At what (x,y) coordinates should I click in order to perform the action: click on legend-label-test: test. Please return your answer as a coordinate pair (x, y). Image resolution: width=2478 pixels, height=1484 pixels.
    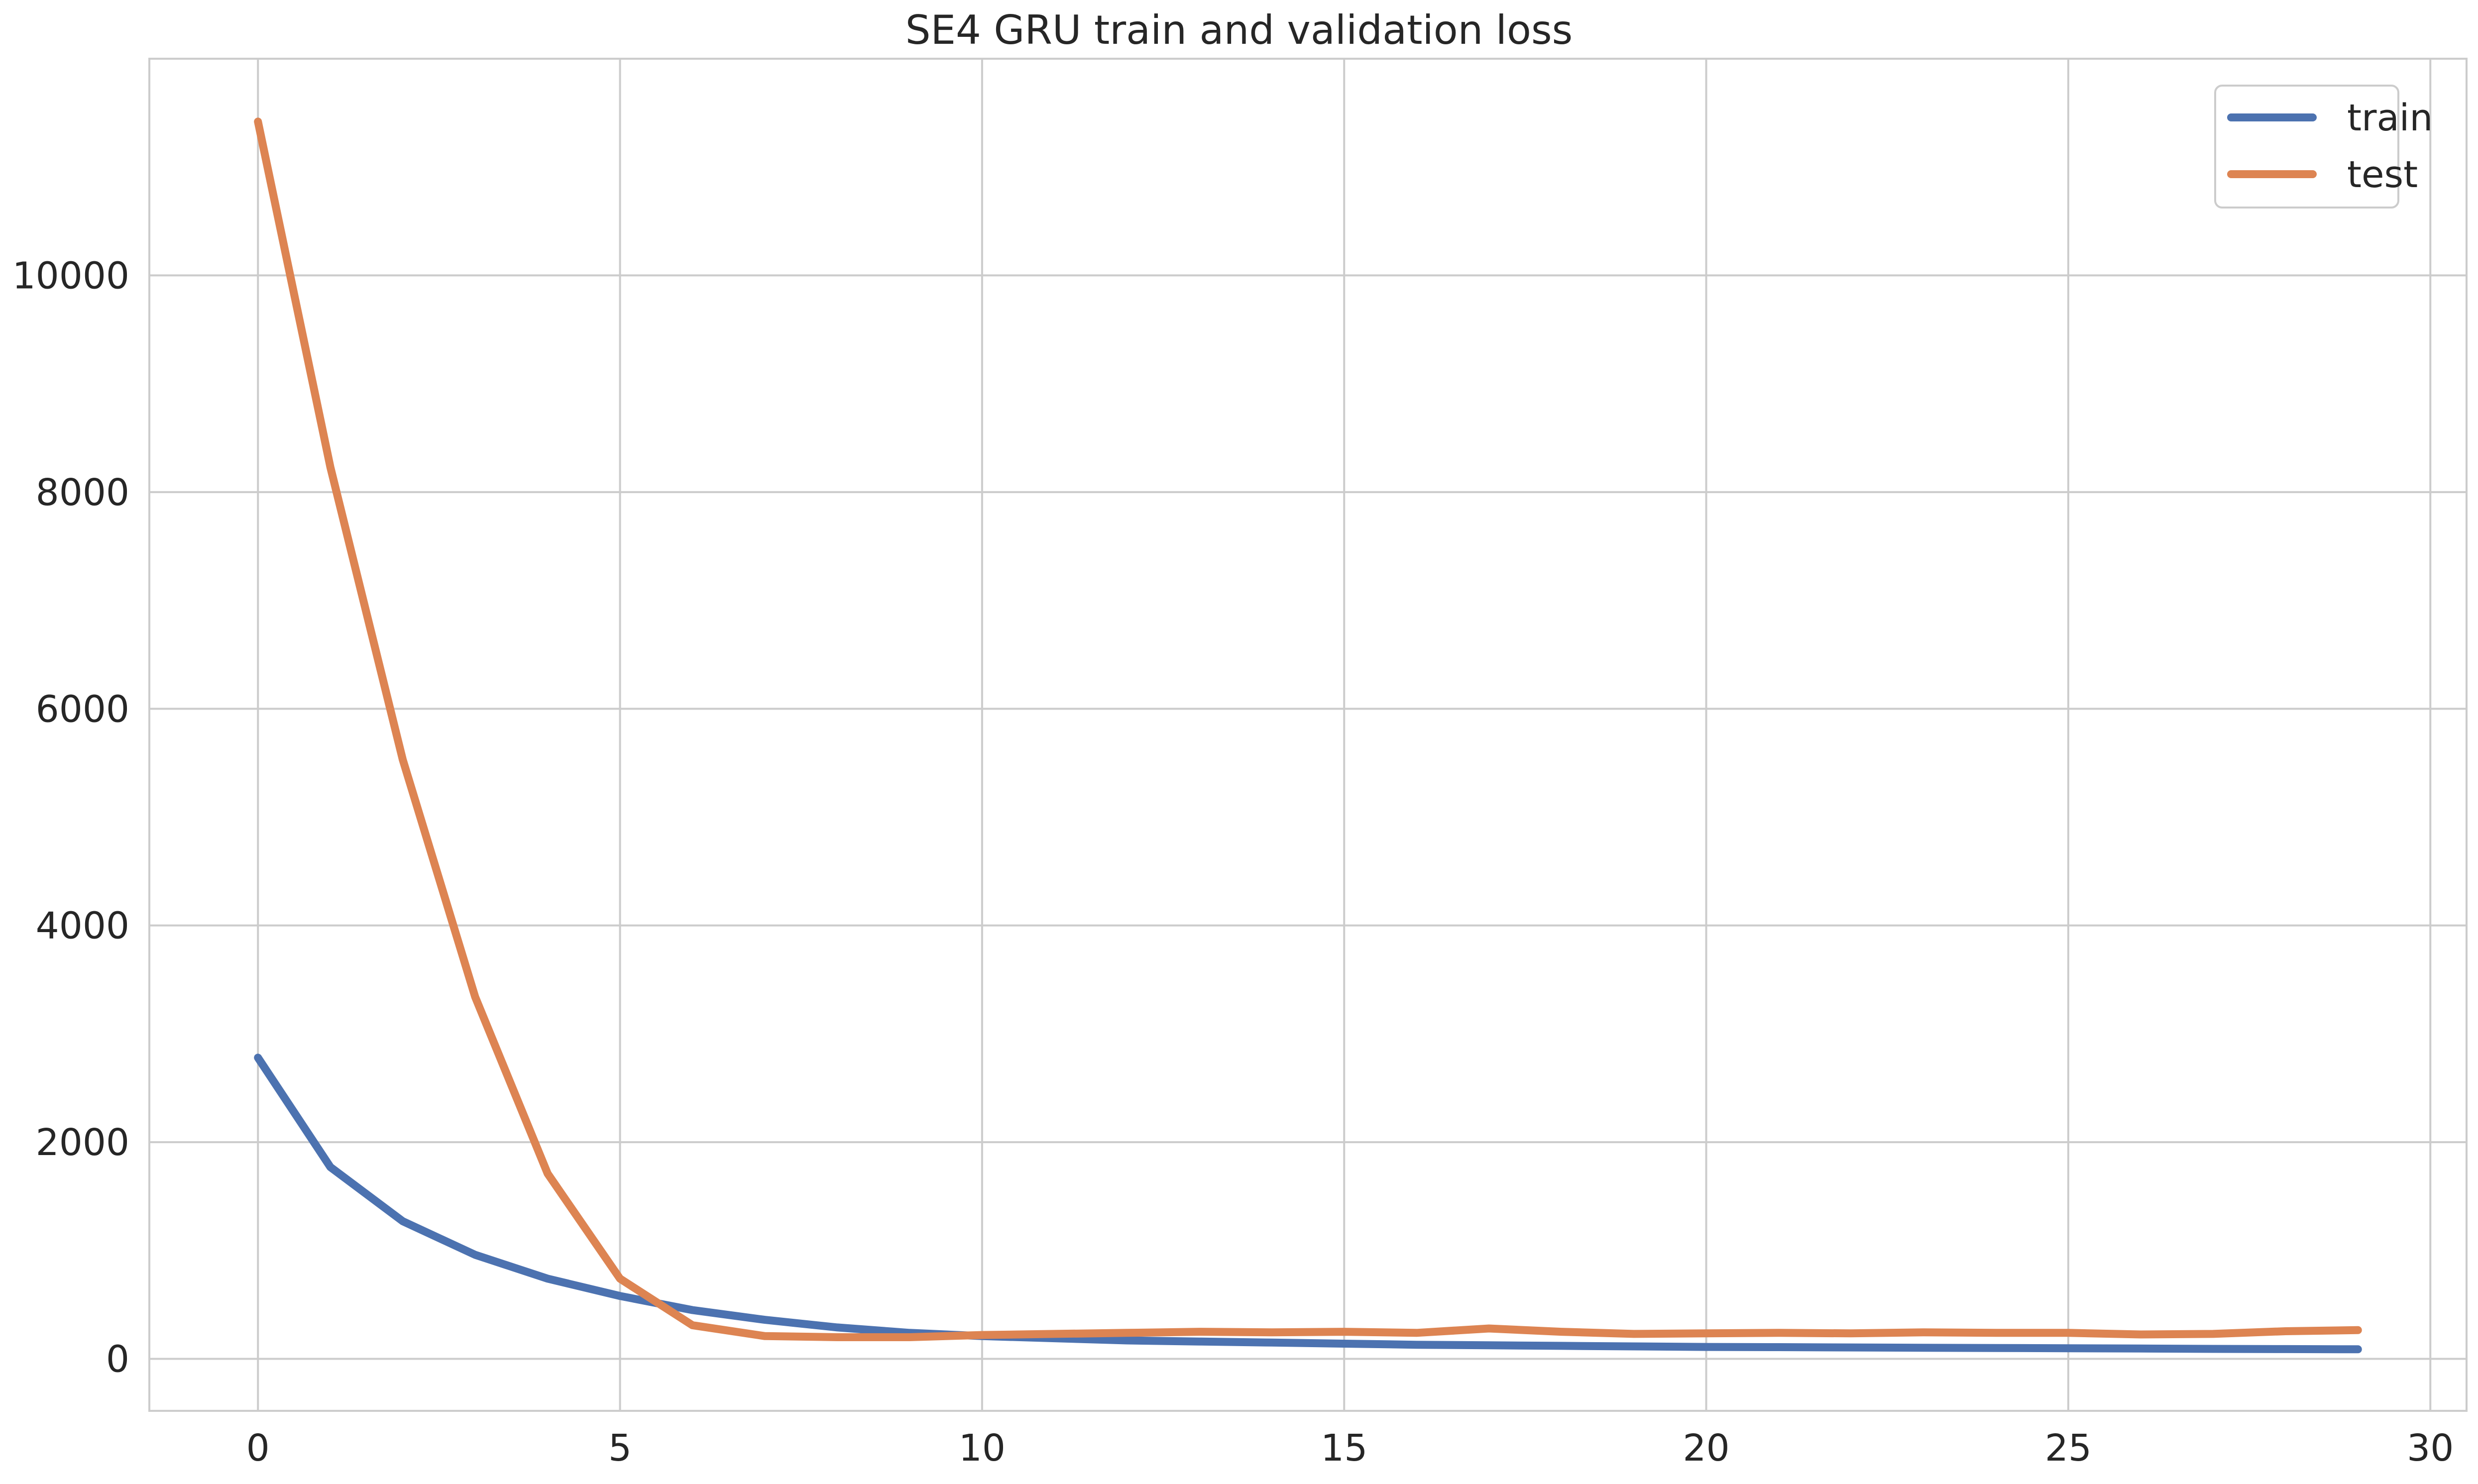
    Looking at the image, I should click on (2382, 175).